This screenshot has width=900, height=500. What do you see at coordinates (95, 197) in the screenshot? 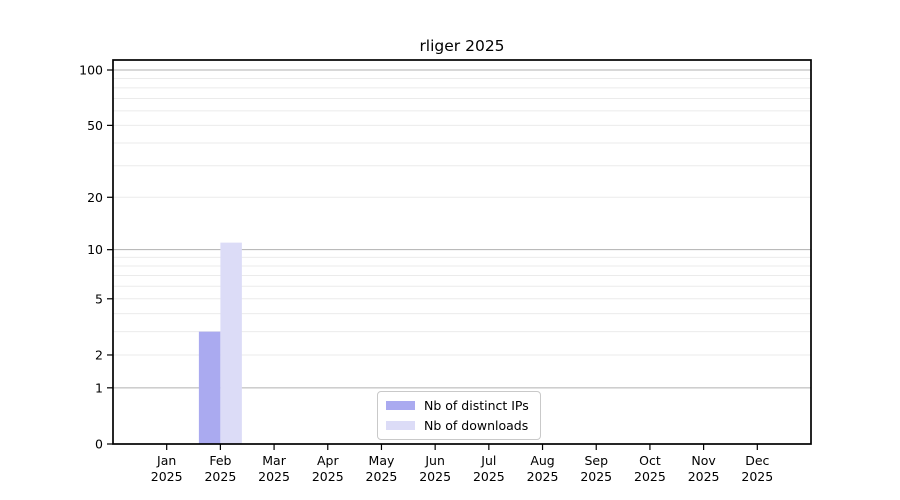
I see `y-tick-label: 20` at bounding box center [95, 197].